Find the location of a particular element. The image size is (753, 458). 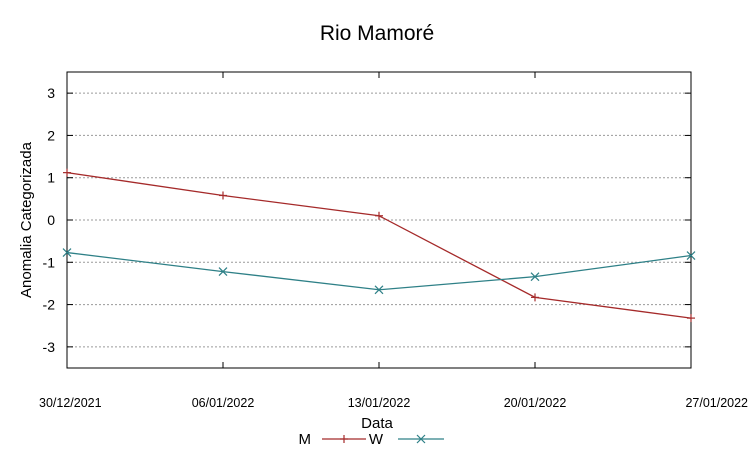

y-tick-label: 2 is located at coordinates (51, 135).